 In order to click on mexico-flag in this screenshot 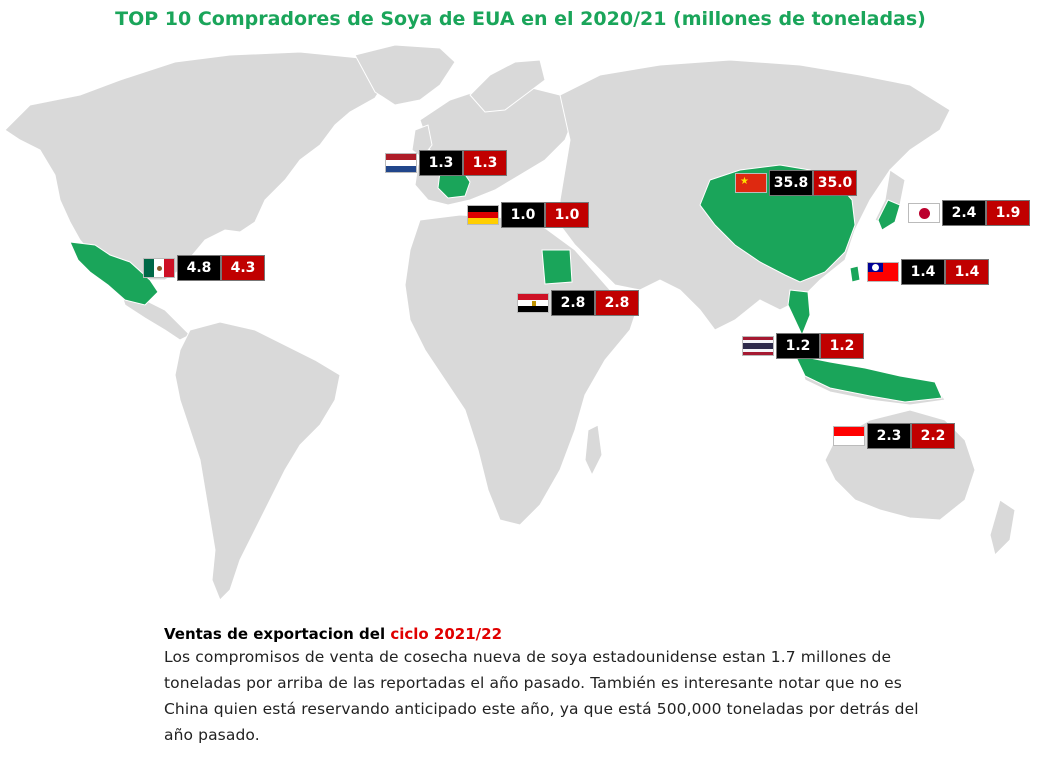, I will do `click(159, 268)`.